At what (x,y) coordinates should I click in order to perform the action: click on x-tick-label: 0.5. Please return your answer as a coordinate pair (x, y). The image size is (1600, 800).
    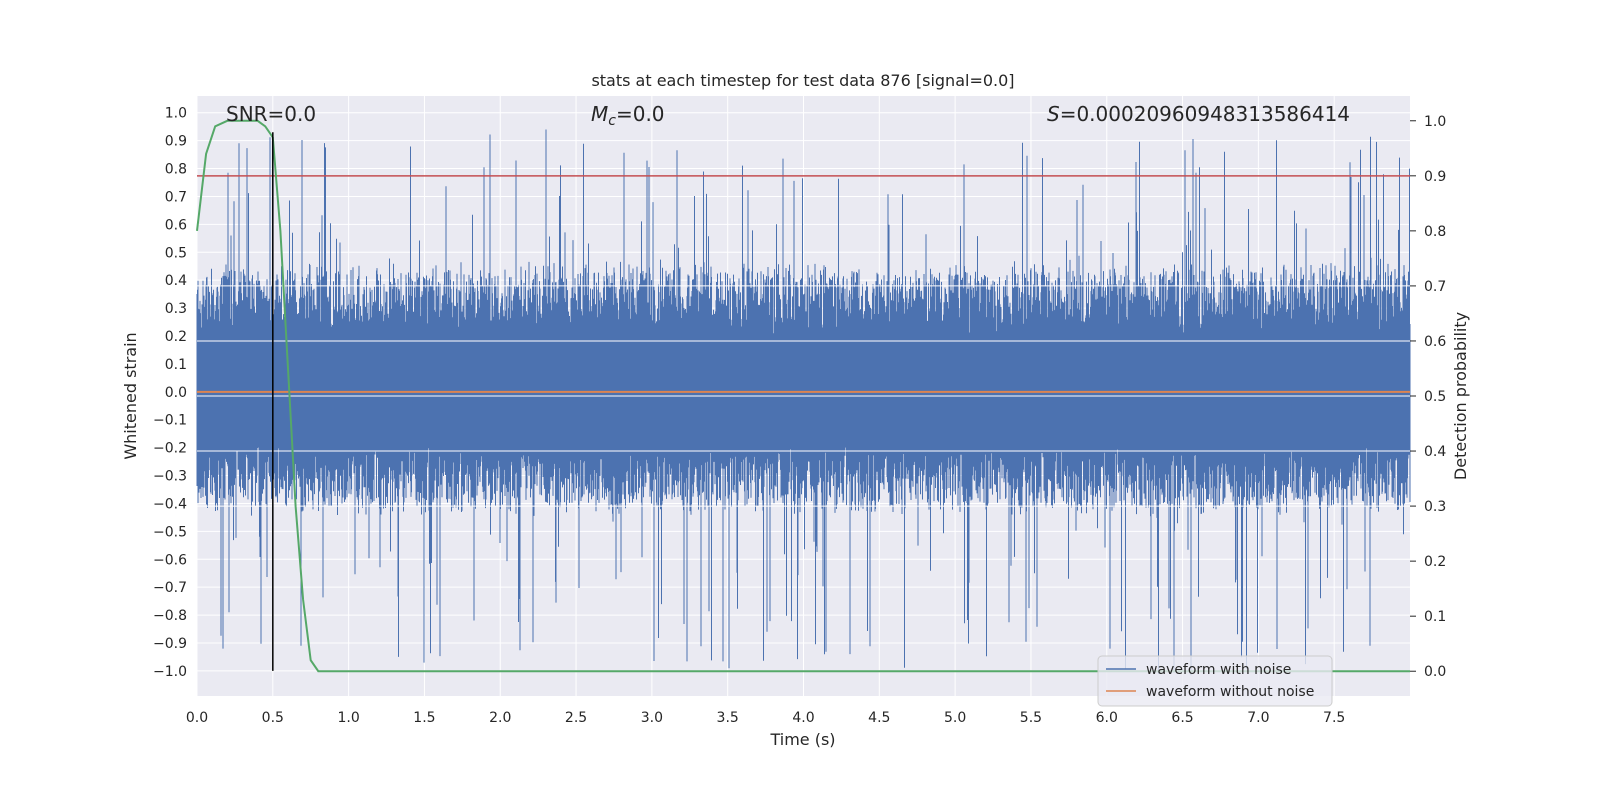
    Looking at the image, I should click on (273, 718).